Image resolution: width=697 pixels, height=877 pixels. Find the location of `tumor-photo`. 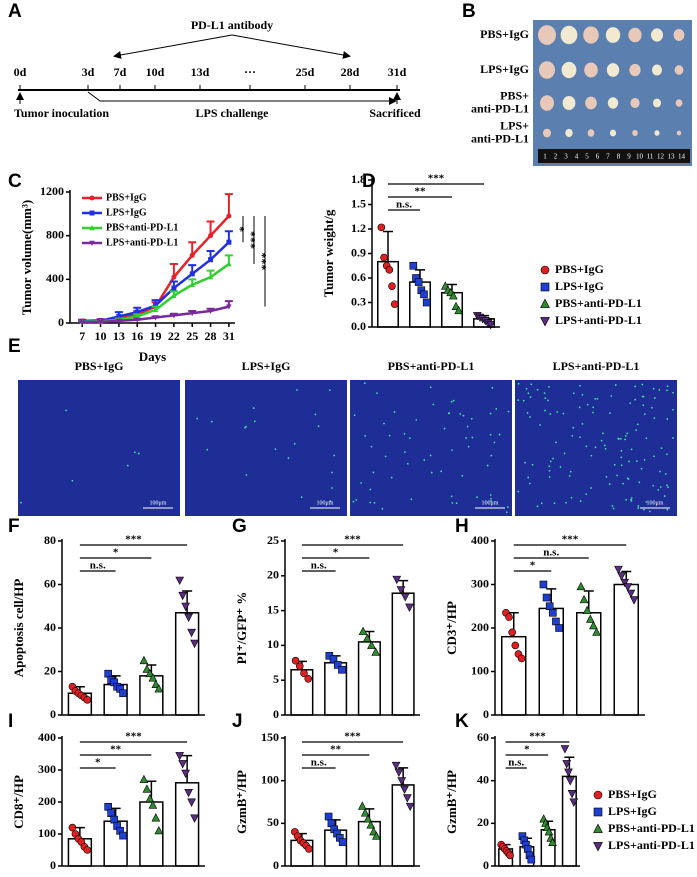

tumor-photo is located at coordinates (612, 93).